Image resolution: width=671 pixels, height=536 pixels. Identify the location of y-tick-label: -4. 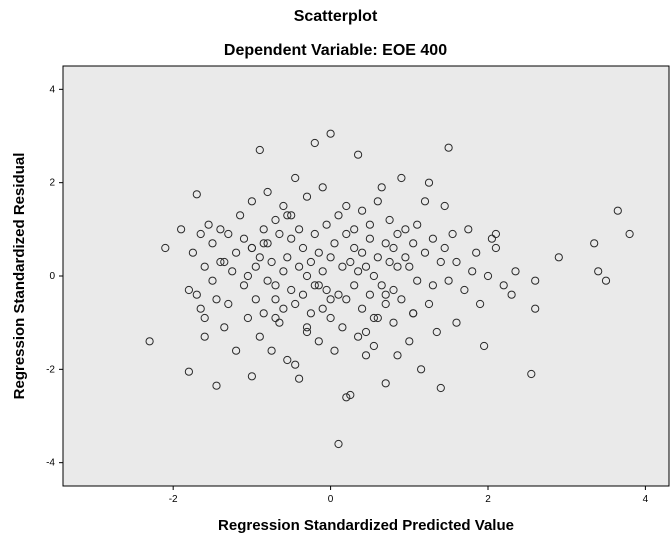
(50, 463).